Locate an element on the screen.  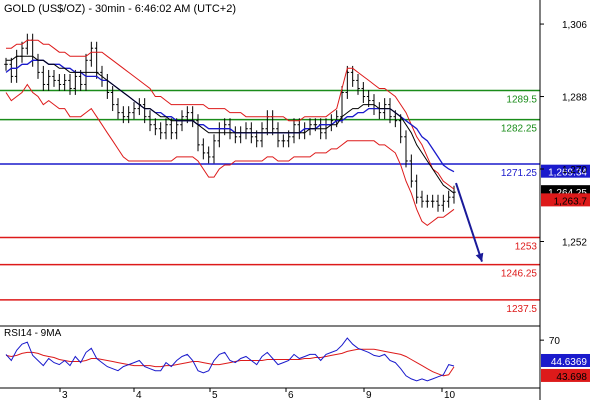
y-tick-label: 1,270 is located at coordinates (574, 170).